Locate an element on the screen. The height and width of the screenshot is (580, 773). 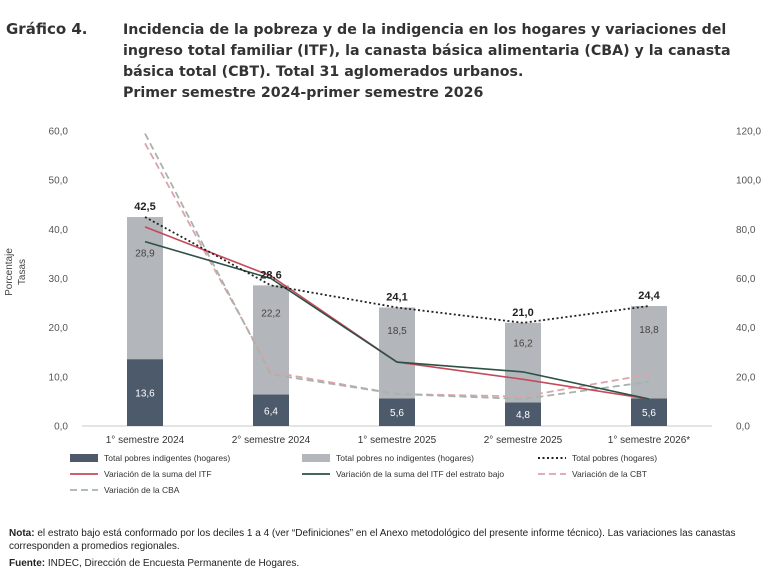
legend-item-indigentes-label: Total pobres indigentes (hogares) is located at coordinates (167, 458).